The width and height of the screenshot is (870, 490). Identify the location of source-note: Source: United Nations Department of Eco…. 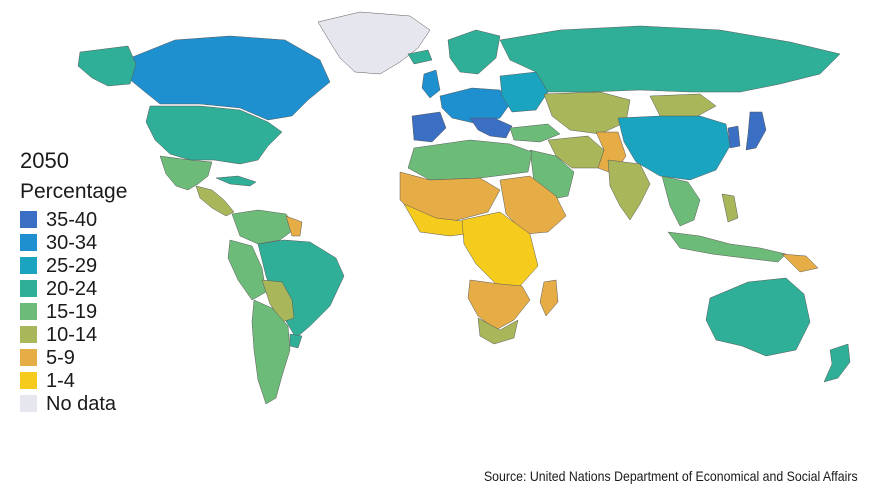
(671, 476).